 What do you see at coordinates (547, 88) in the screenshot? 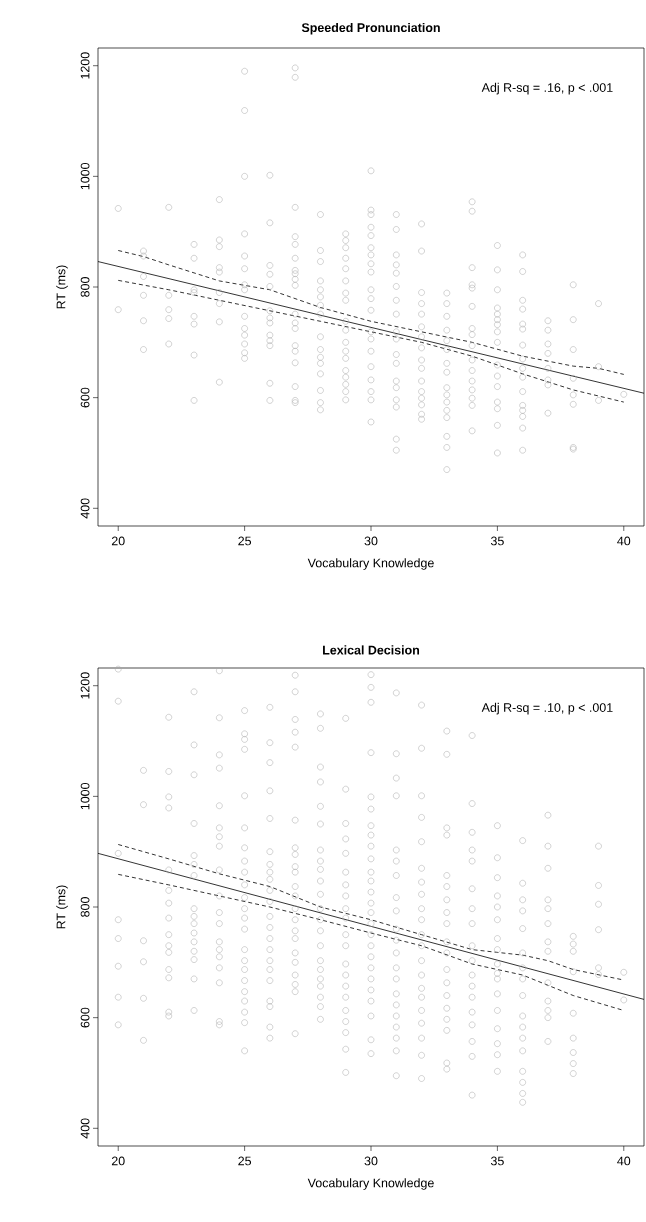
I see `annotation: Adj R-sq = .16, p < .001` at bounding box center [547, 88].